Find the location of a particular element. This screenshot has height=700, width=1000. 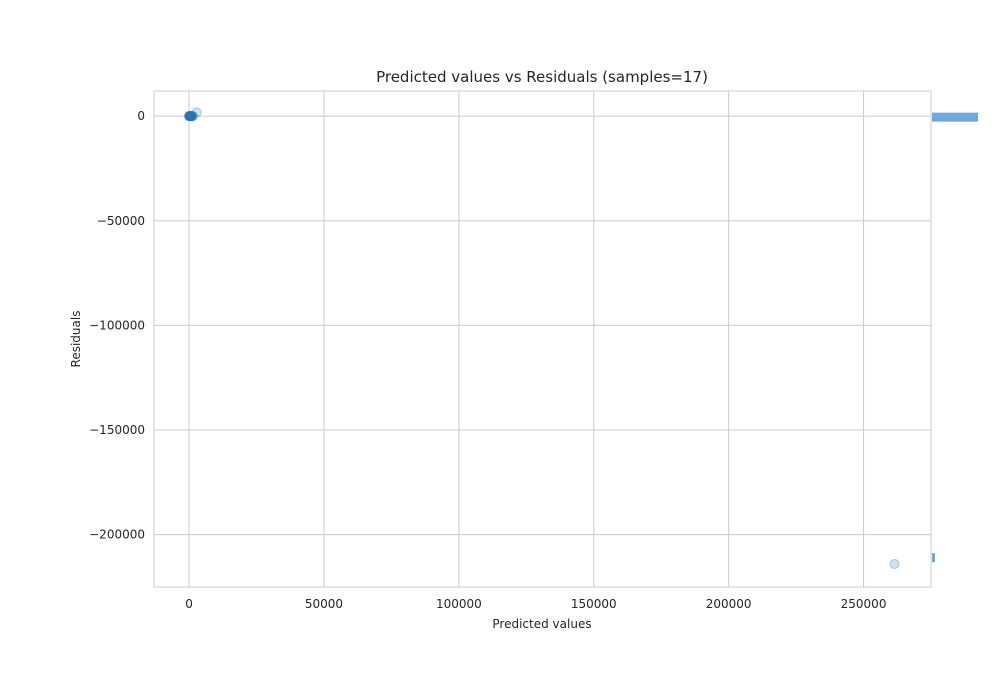

x-tick-label: 0 is located at coordinates (189, 604).